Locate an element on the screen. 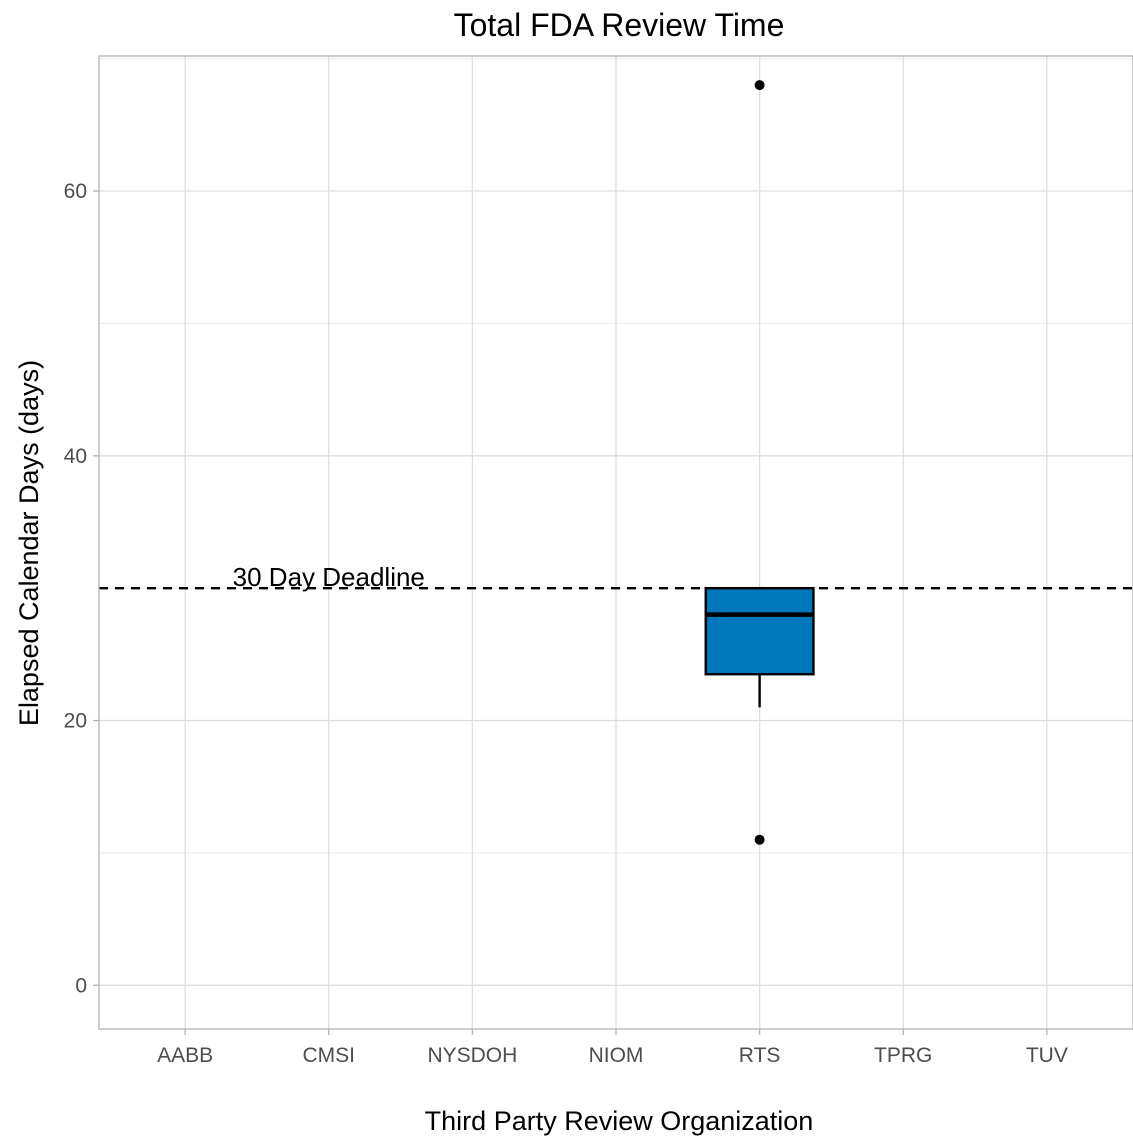 The width and height of the screenshot is (1133, 1139). x-tick-label: NIOM is located at coordinates (616, 1055).